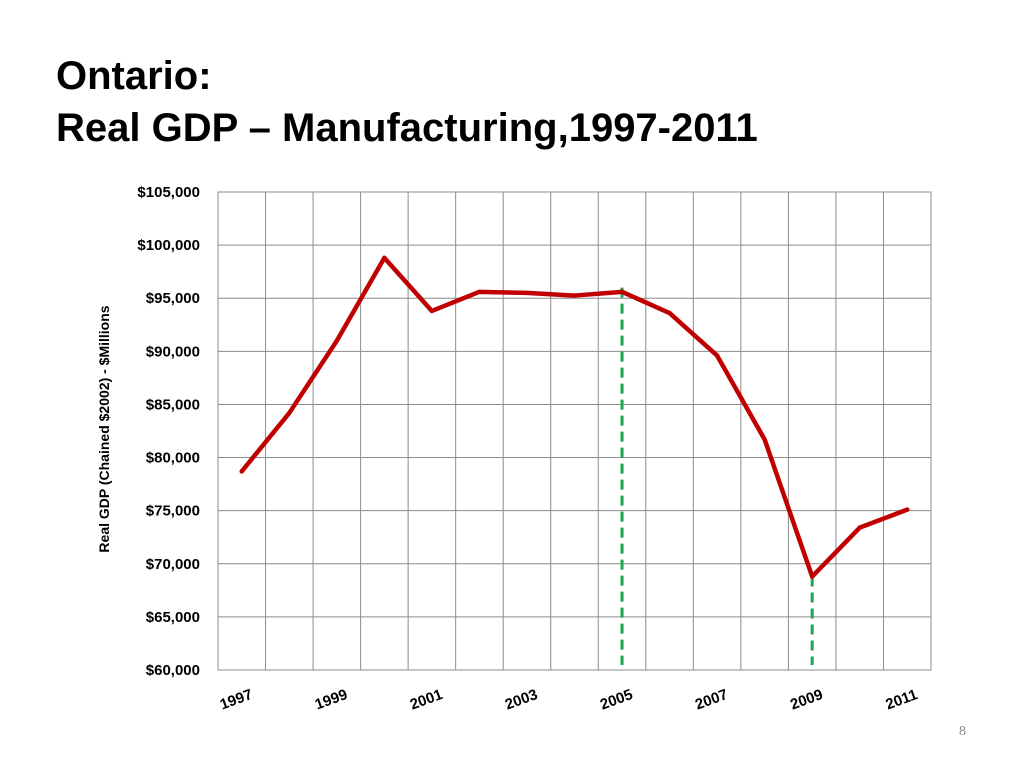  I want to click on x-tick-label: 1999, so click(331, 699).